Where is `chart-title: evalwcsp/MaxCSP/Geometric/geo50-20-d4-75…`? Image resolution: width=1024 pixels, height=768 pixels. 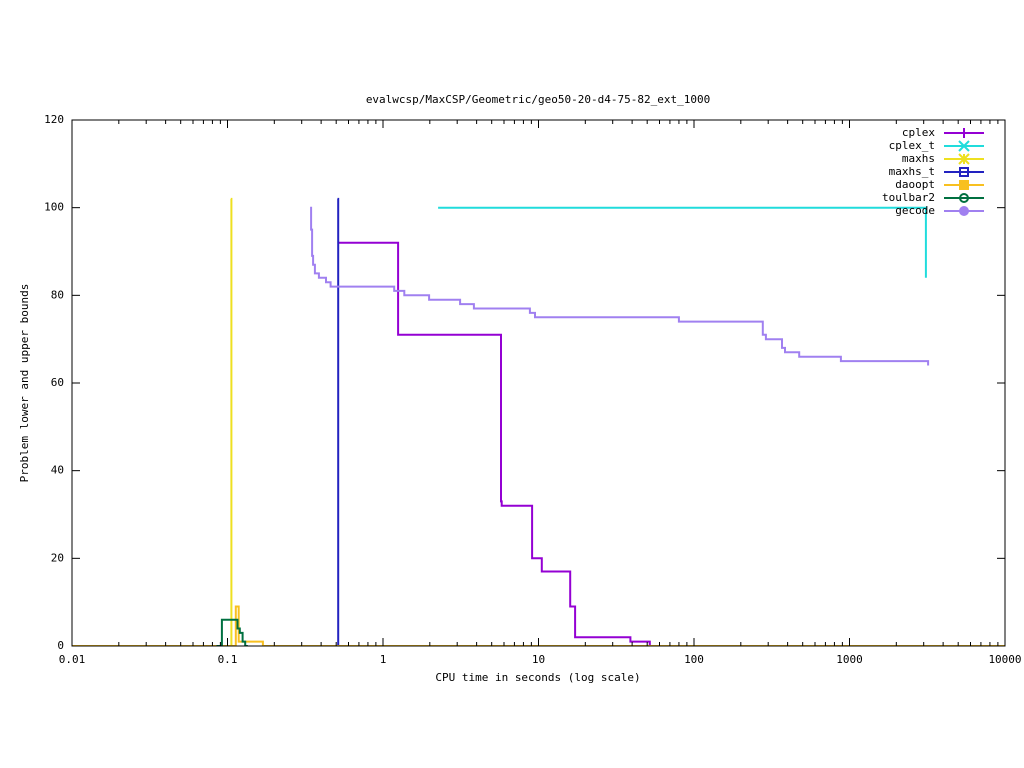
chart-title: evalwcsp/MaxCSP/Geometric/geo50-20-d4-75… is located at coordinates (538, 99).